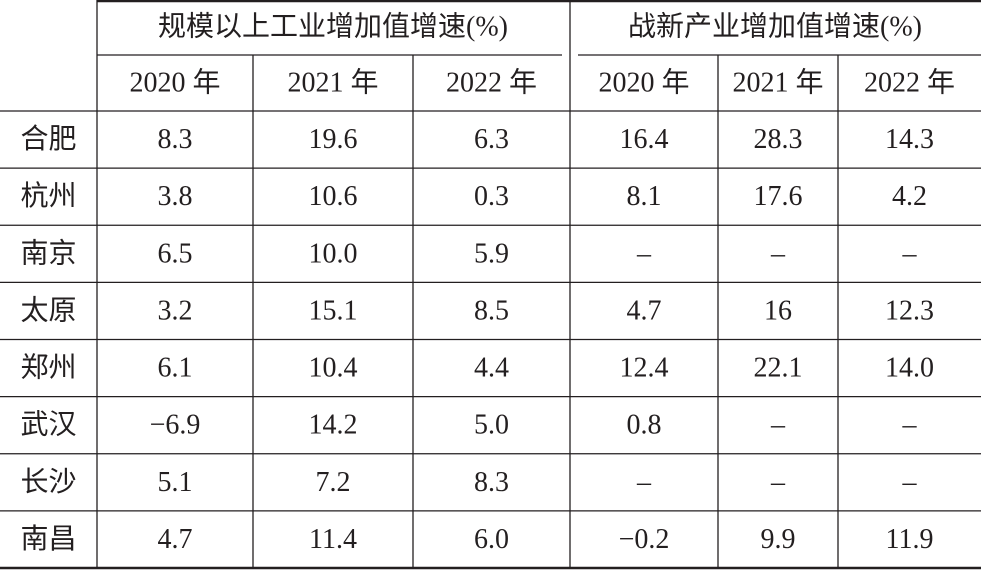  I want to click on cell: 11.4, so click(333, 539).